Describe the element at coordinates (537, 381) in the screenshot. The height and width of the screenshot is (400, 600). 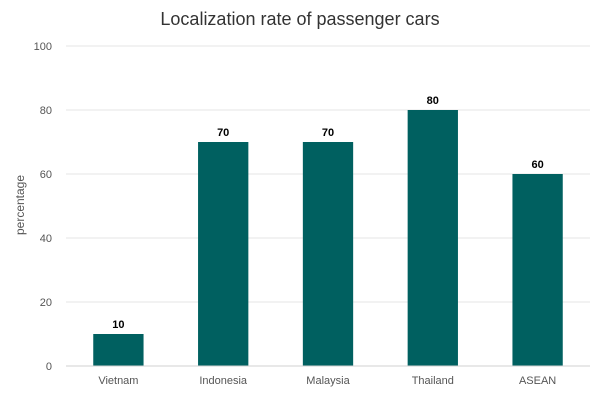
I see `x-tick-label: ASEAN` at that location.